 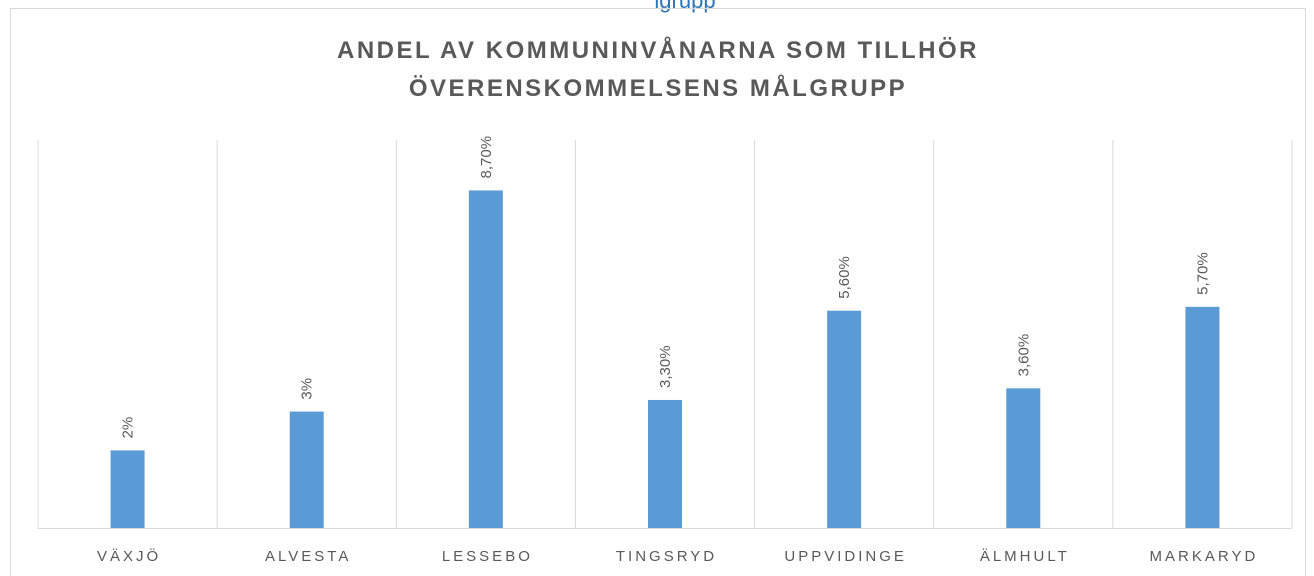 What do you see at coordinates (1023, 355) in the screenshot?
I see `data-label: 3,60%` at bounding box center [1023, 355].